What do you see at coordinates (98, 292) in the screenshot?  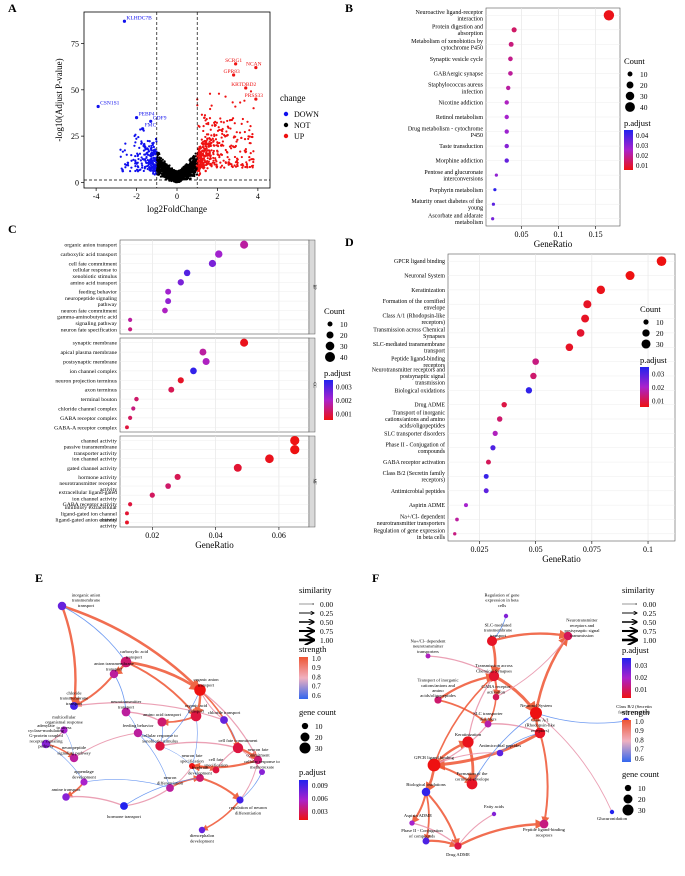 I see `category-label: feeding behavior` at bounding box center [98, 292].